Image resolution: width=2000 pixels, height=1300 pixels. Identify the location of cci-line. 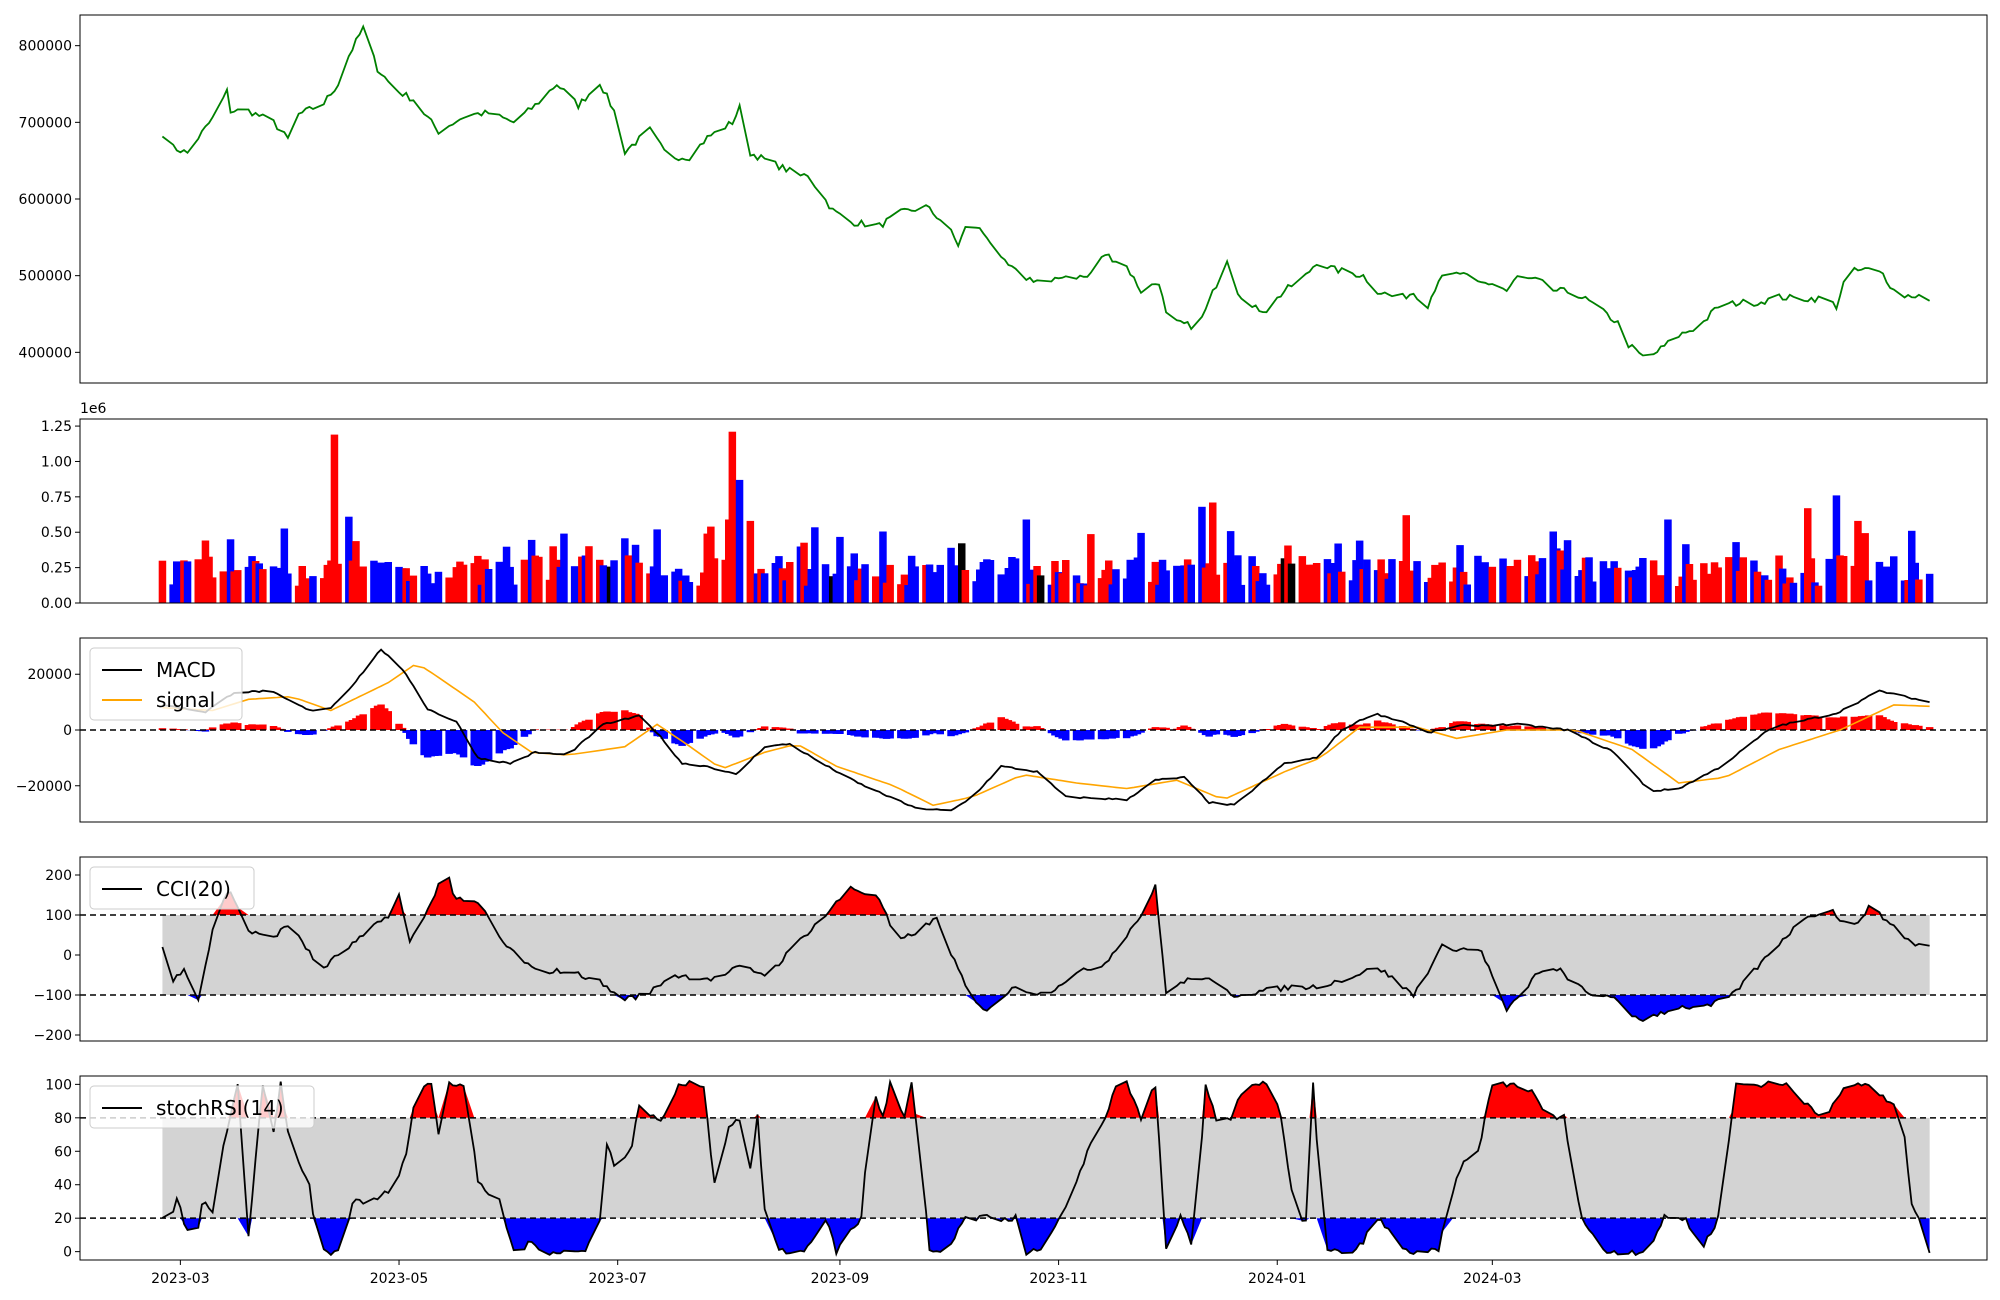
(1045, 949).